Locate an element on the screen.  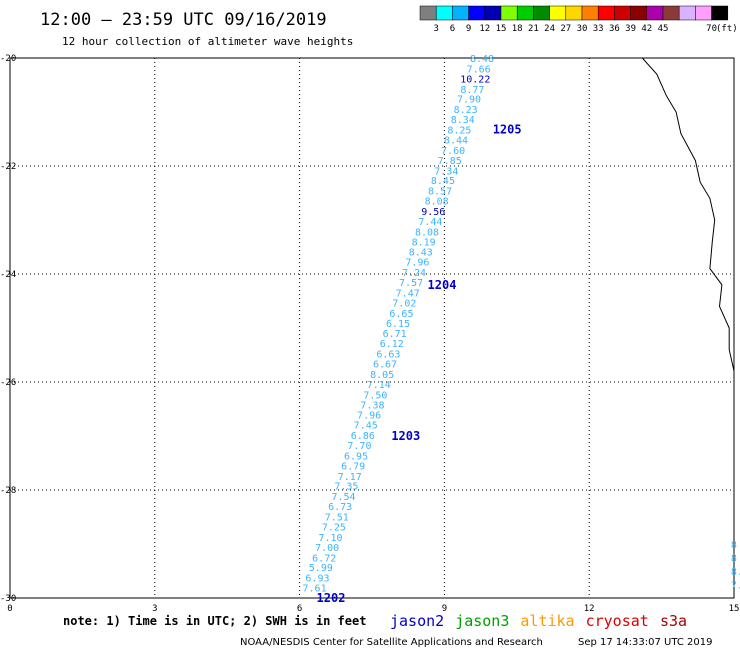
pass-label: 1202 is located at coordinates (331, 598).